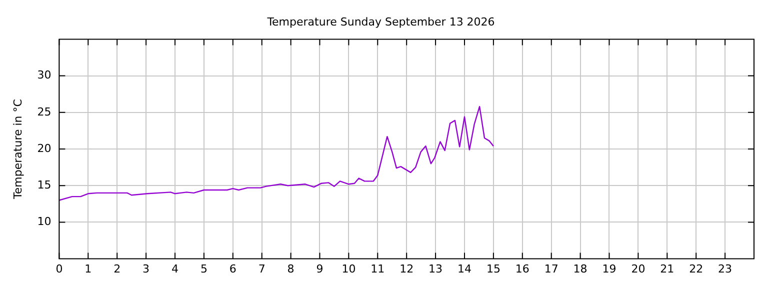 The width and height of the screenshot is (768, 288). Describe the element at coordinates (377, 269) in the screenshot. I see `x-tick-label: 11` at that location.